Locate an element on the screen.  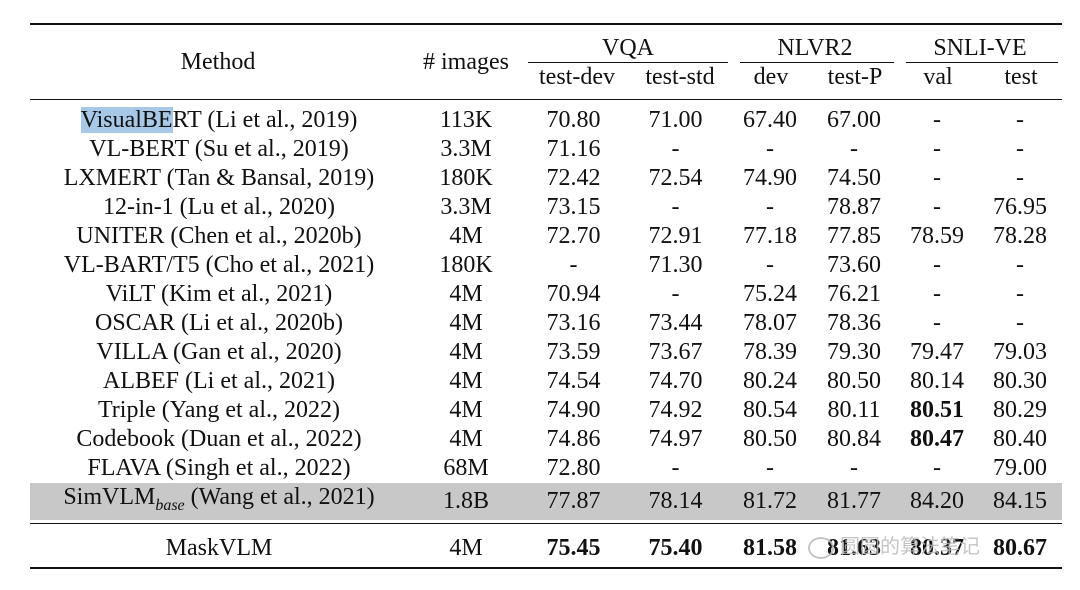
method-cell: VILLA (Gan et al., 2020) is located at coordinates (219, 352).